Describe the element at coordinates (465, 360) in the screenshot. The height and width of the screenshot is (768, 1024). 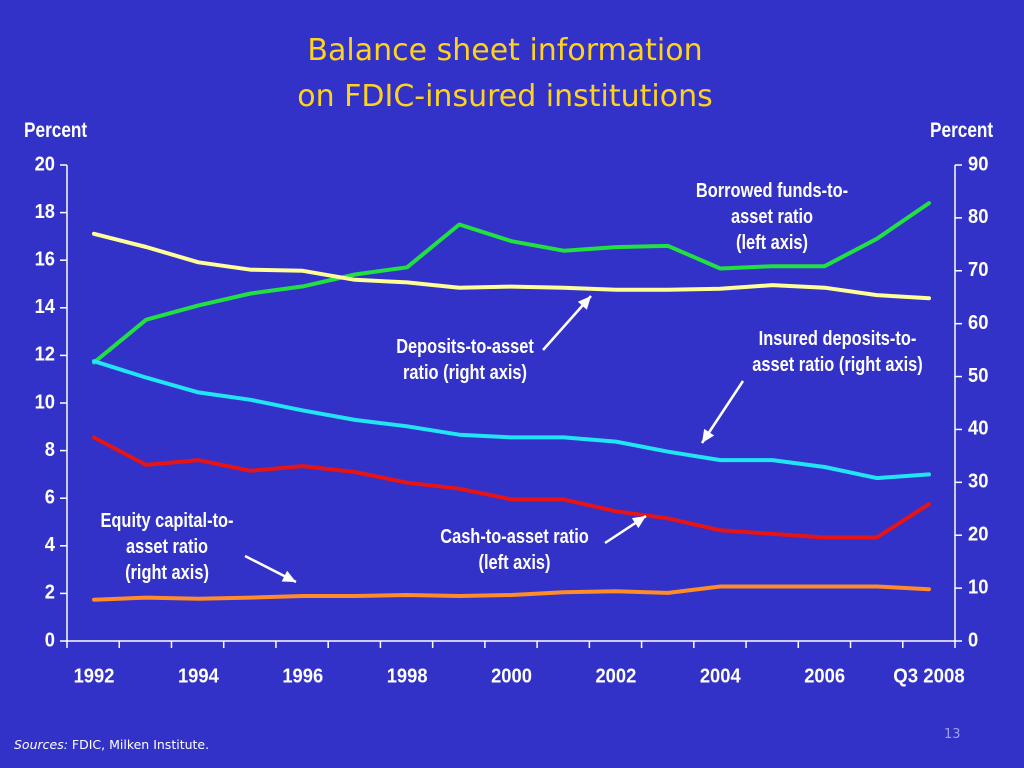
I see `annotation-deposits: Deposits-to-asset ratio (right axis)` at that location.